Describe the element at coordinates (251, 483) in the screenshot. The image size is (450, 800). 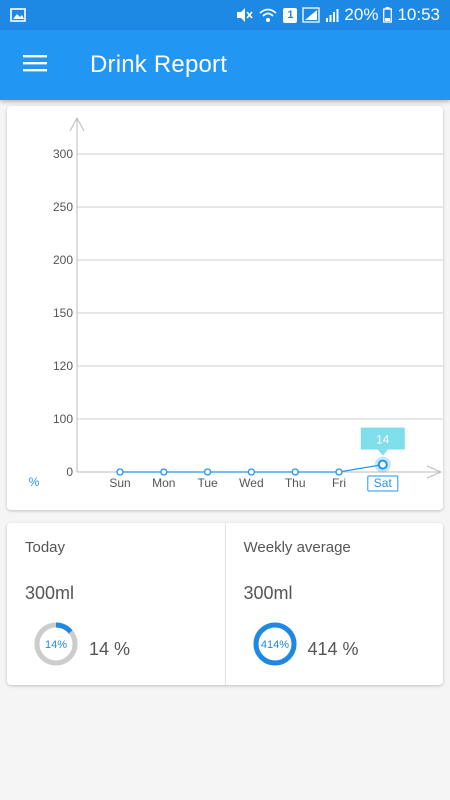
I see `x-tick-label: Wed` at that location.